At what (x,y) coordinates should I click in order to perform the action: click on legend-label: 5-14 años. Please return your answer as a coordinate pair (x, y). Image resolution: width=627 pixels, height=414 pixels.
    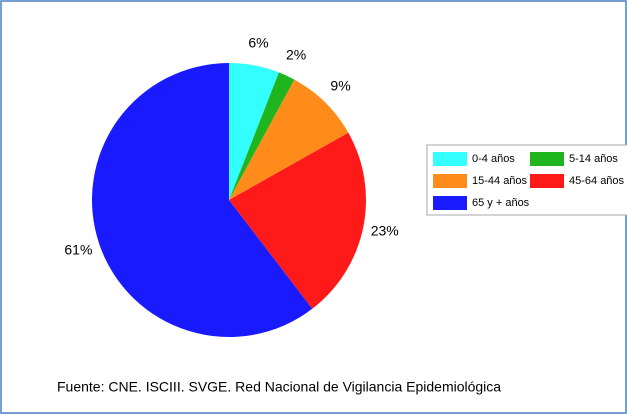
    Looking at the image, I should click on (593, 159).